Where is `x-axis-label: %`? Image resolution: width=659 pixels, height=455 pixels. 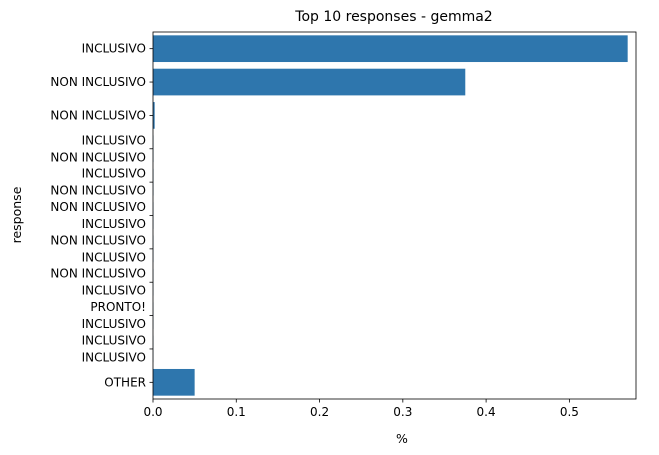
x-axis-label: % is located at coordinates (402, 438).